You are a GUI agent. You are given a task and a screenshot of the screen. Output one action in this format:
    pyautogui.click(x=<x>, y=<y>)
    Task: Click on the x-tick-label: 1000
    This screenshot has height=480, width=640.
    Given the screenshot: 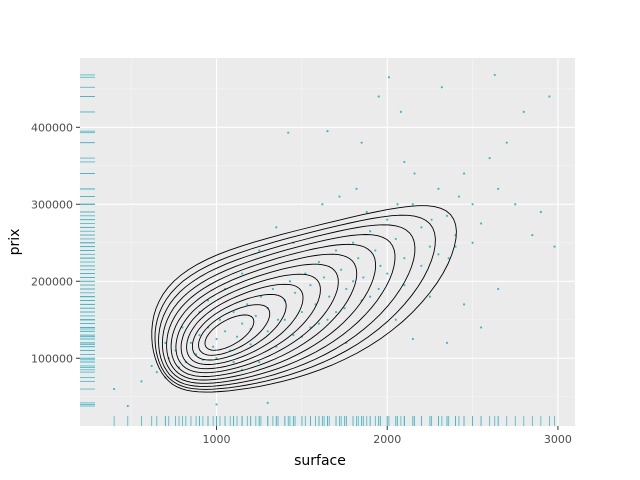 What is the action you would take?
    pyautogui.click(x=217, y=439)
    